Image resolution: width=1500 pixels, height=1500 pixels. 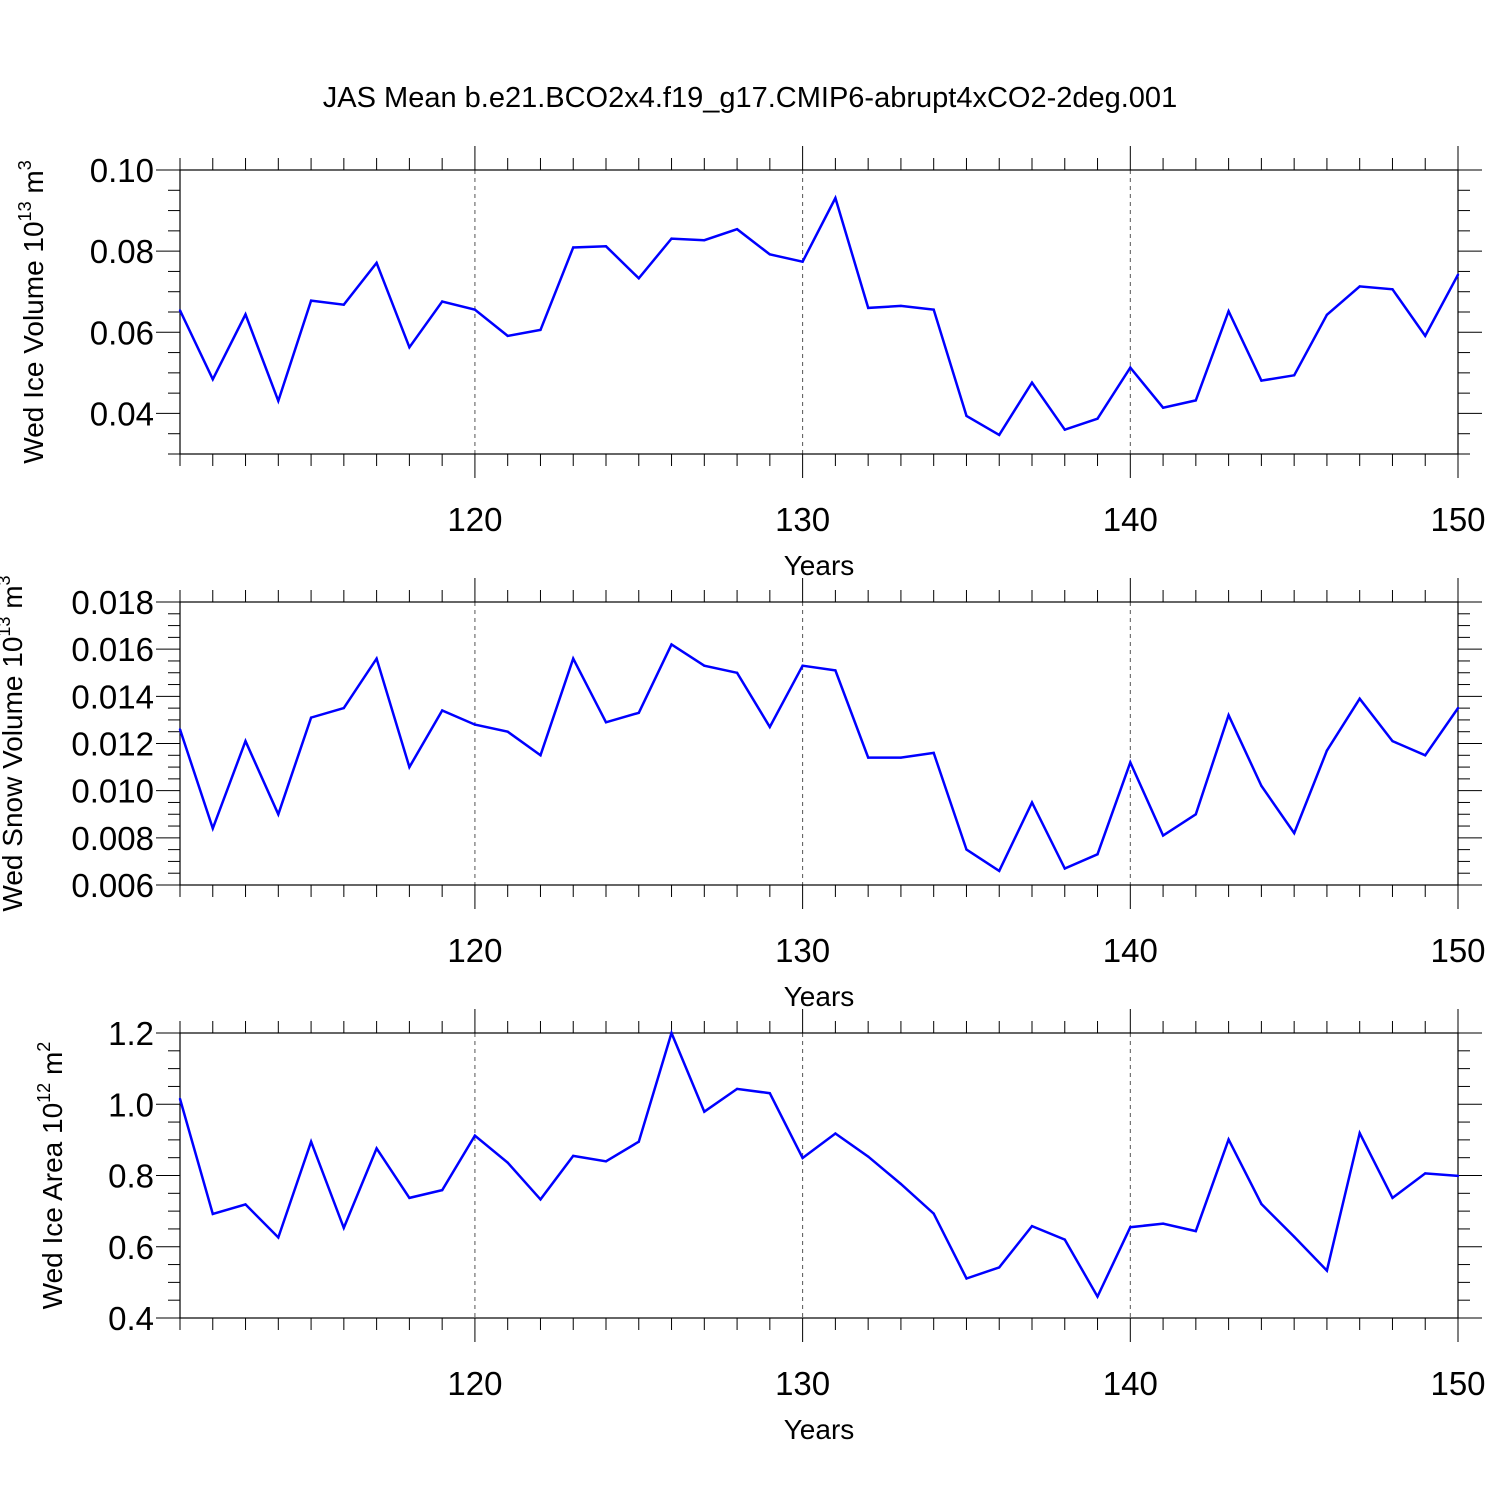 I want to click on y-tick-label: 0.10, so click(x=122, y=170).